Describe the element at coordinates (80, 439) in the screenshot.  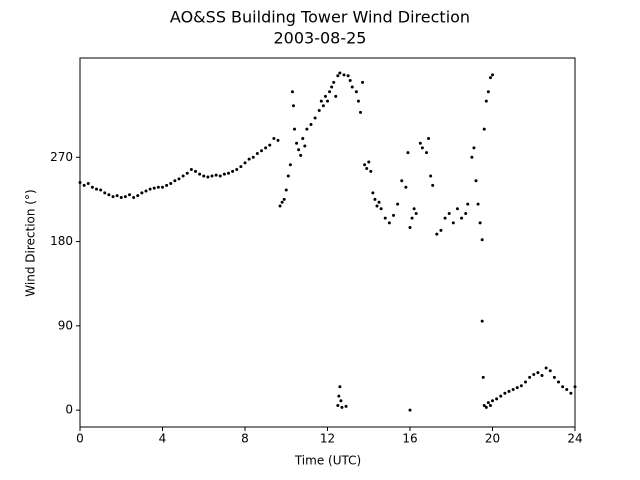
I see `x-tick-label: 0` at that location.